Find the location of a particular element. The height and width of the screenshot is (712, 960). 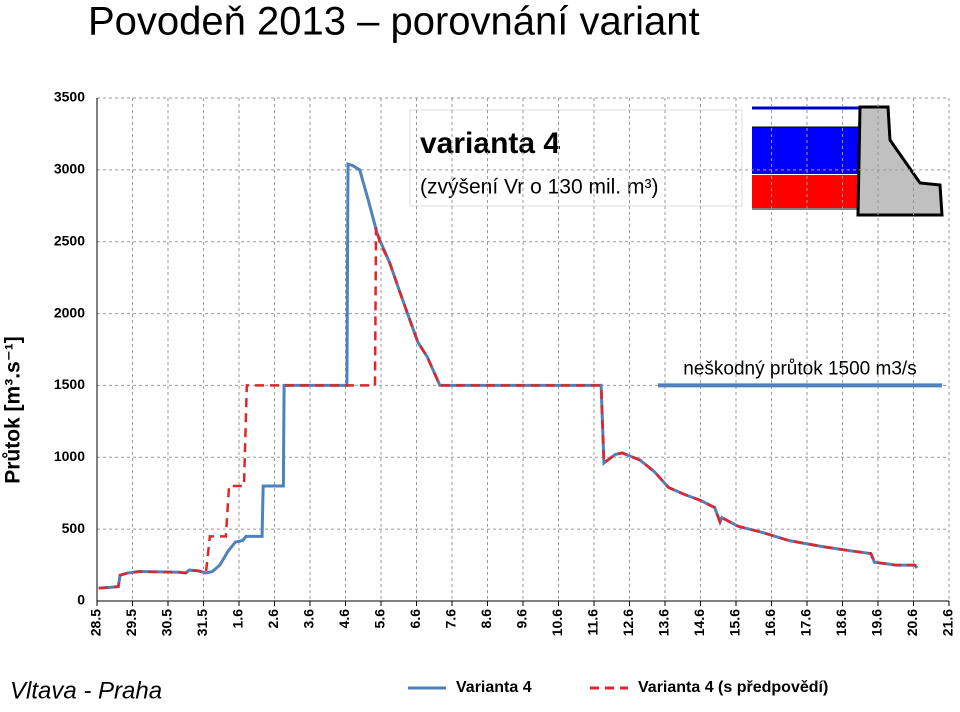

threshold-label: neškodný průtok 1500 m3/s is located at coordinates (799, 368).